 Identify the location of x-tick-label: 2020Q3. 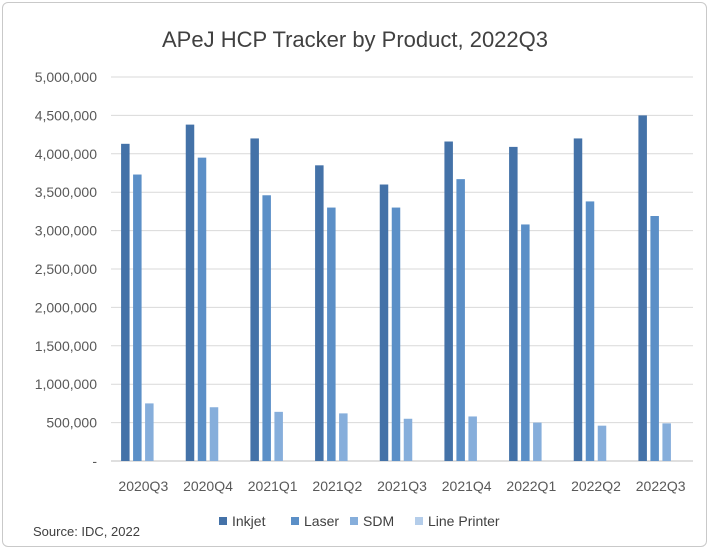
(143, 486).